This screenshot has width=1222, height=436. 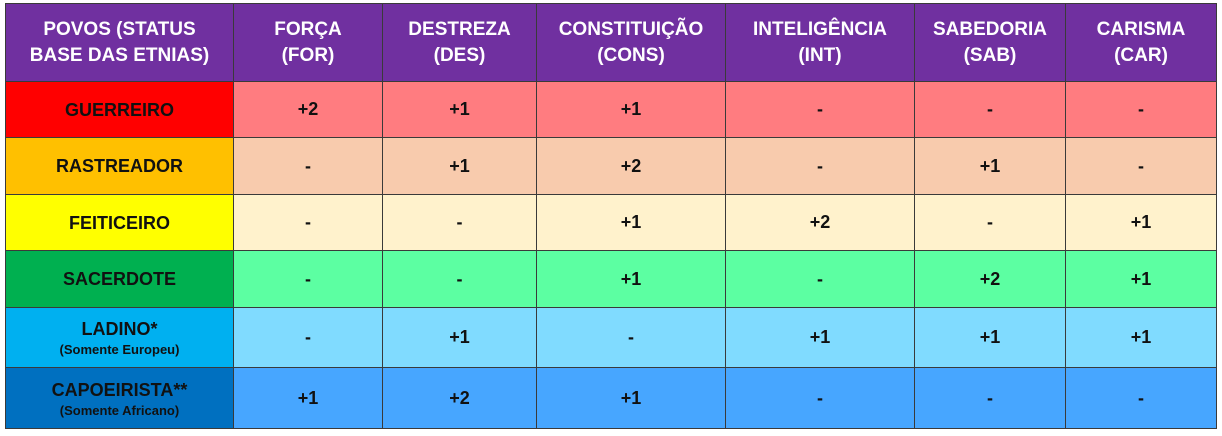 What do you see at coordinates (1141, 55) in the screenshot?
I see `header-carisma-line2: (CAR)` at bounding box center [1141, 55].